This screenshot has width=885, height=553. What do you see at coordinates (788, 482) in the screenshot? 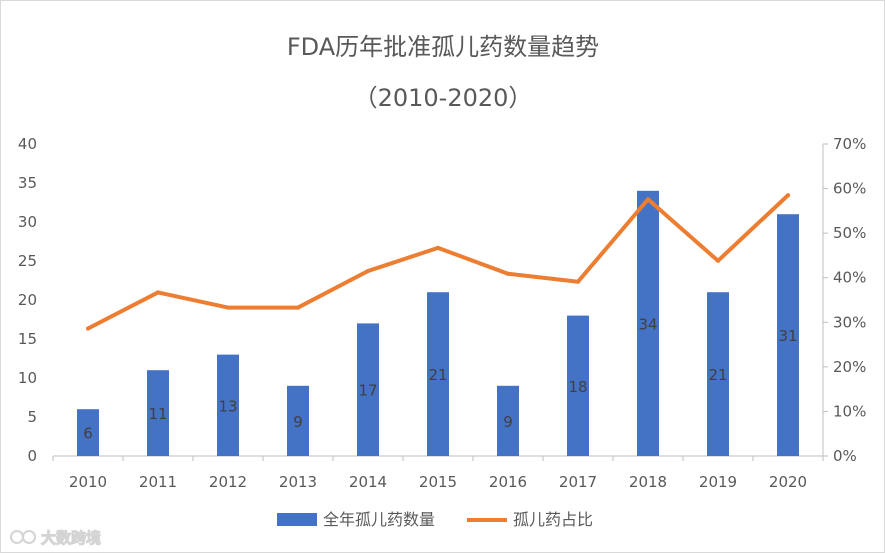
I see `x-tick-label: 2020` at bounding box center [788, 482].